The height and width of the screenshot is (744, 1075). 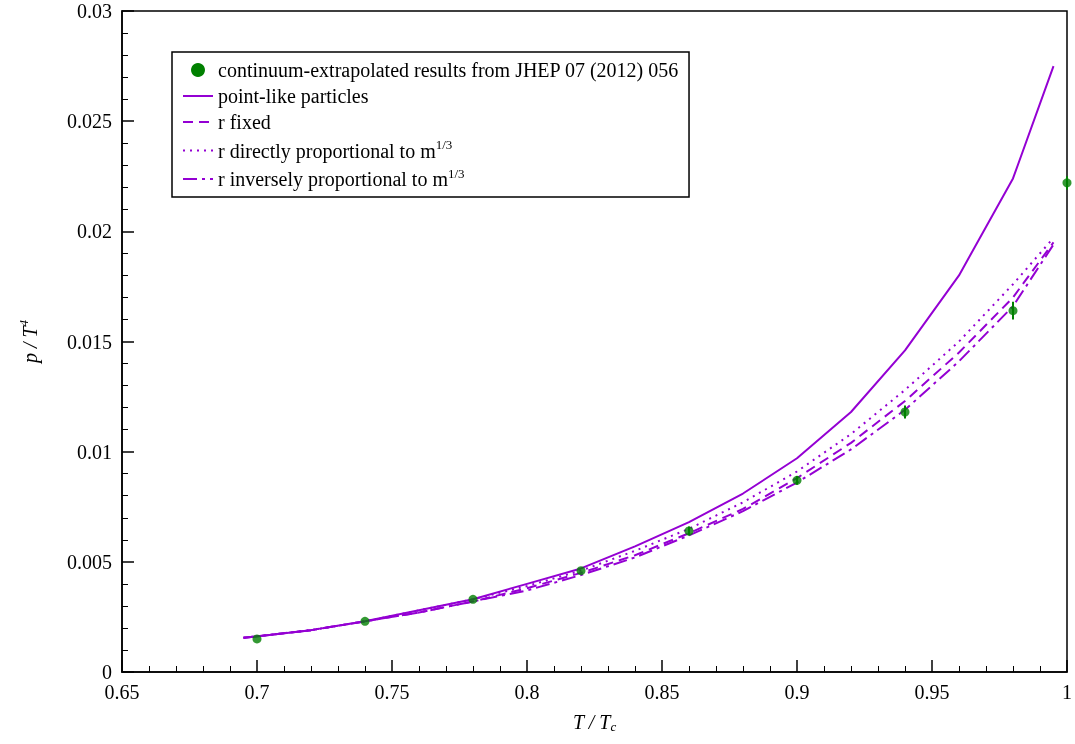 What do you see at coordinates (94, 451) in the screenshot?
I see `y-tick-label: 0.01` at bounding box center [94, 451].